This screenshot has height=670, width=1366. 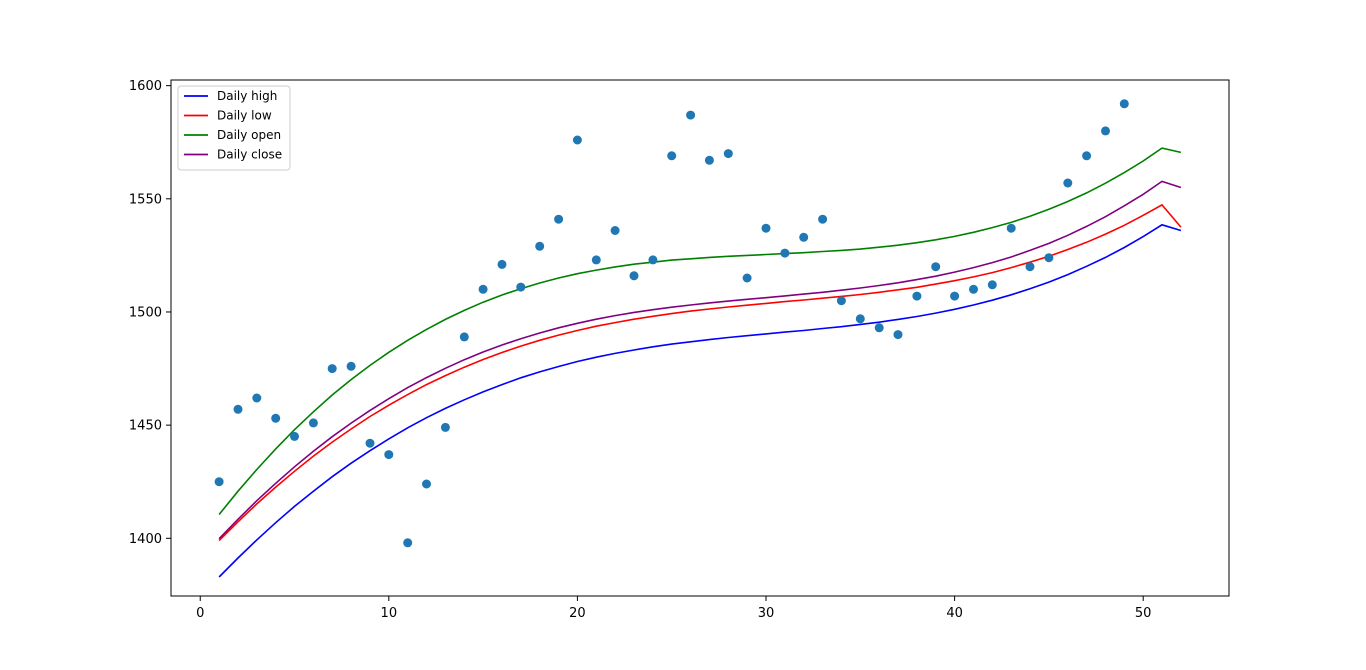 I want to click on y-tick-label: 1450, so click(x=145, y=426).